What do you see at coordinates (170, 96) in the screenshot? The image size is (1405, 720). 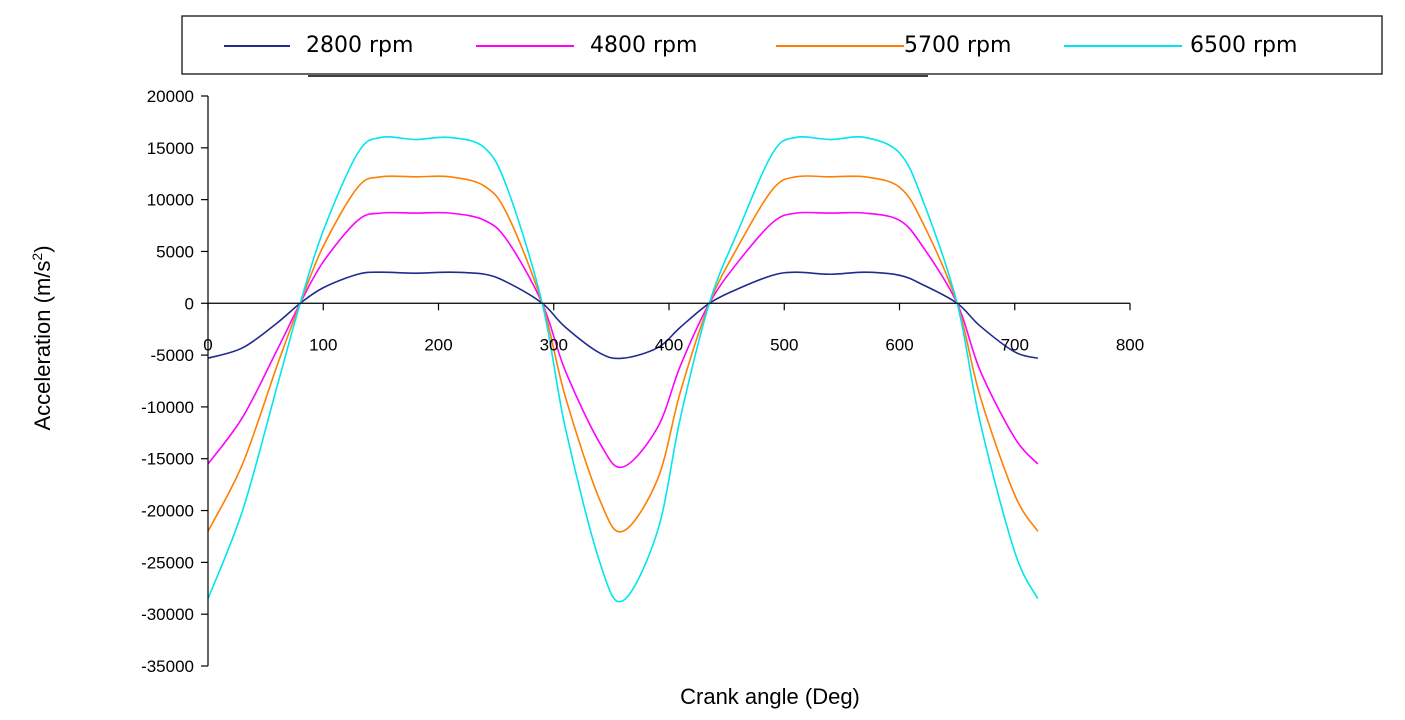 I see `y-tick-label: 20000` at bounding box center [170, 96].